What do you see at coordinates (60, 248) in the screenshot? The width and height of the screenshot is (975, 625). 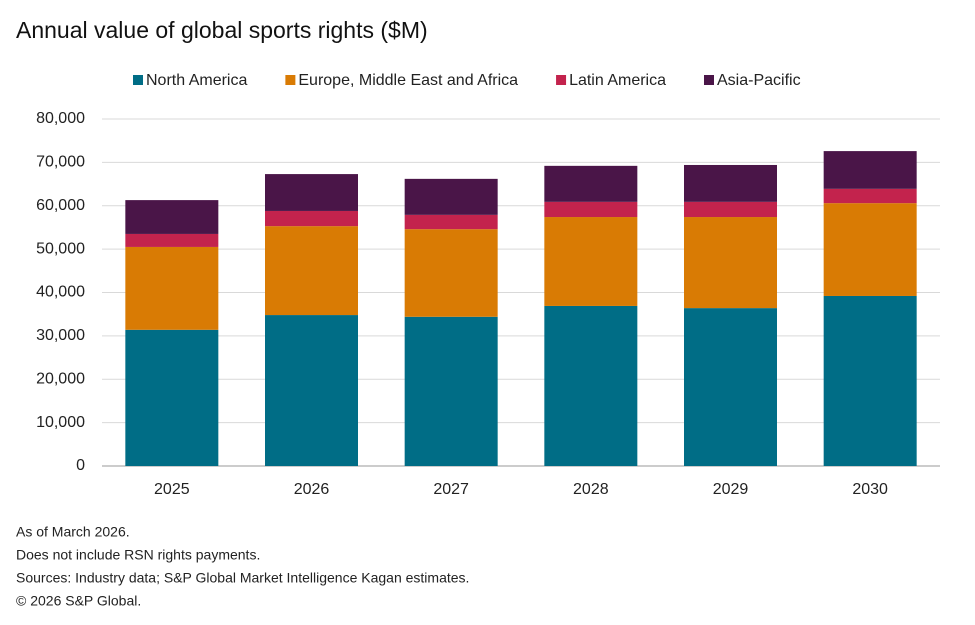 I see `y-tick-label: 50,000` at bounding box center [60, 248].